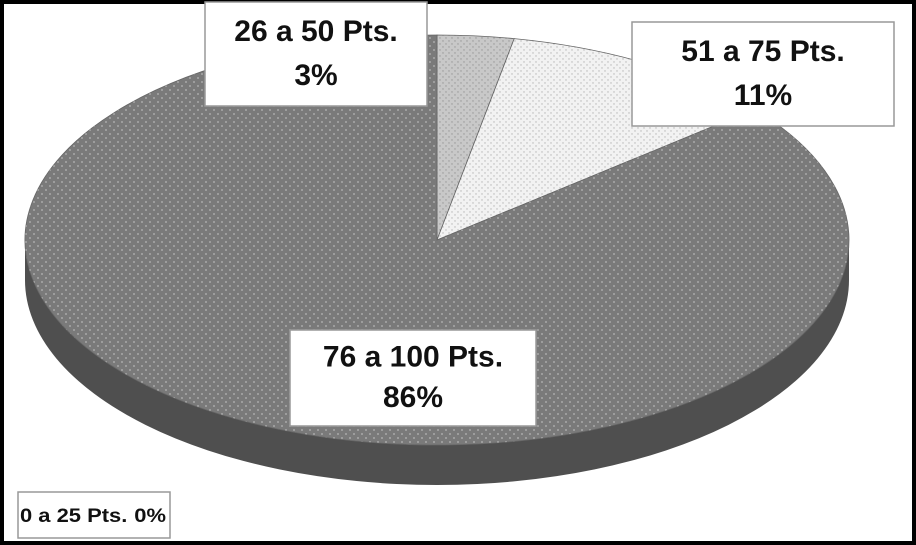  Describe the element at coordinates (413, 357) in the screenshot. I see `category-label: 76 a 100 Pts.` at that location.